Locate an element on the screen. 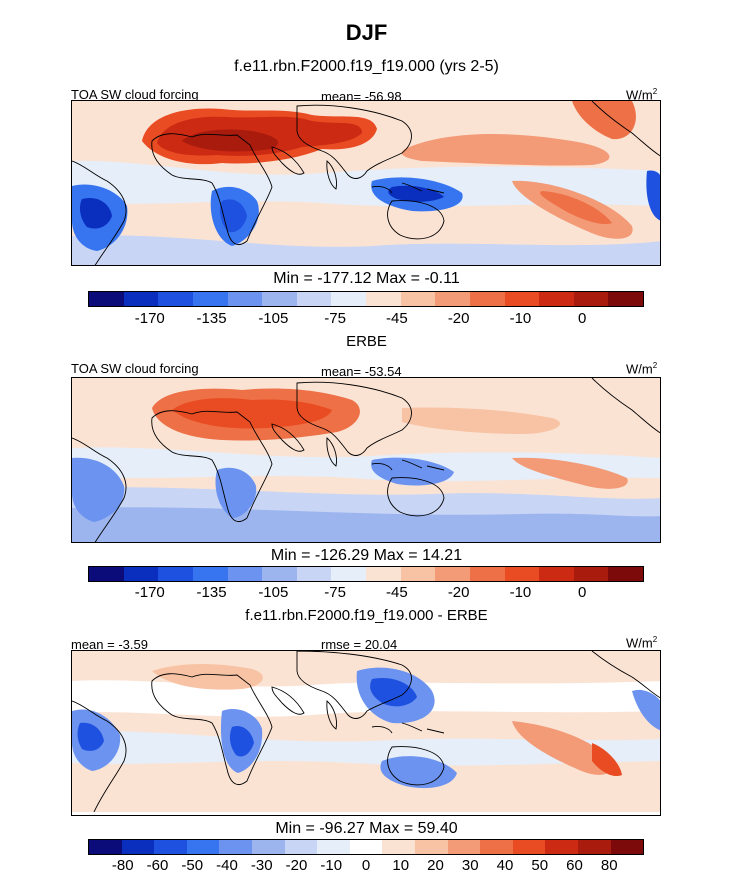 Image resolution: width=733 pixels, height=883 pixels. panel-2-colorbar-ticks: -170 -135 -105 -75 -45 -20 -10 0 is located at coordinates (366, 594).